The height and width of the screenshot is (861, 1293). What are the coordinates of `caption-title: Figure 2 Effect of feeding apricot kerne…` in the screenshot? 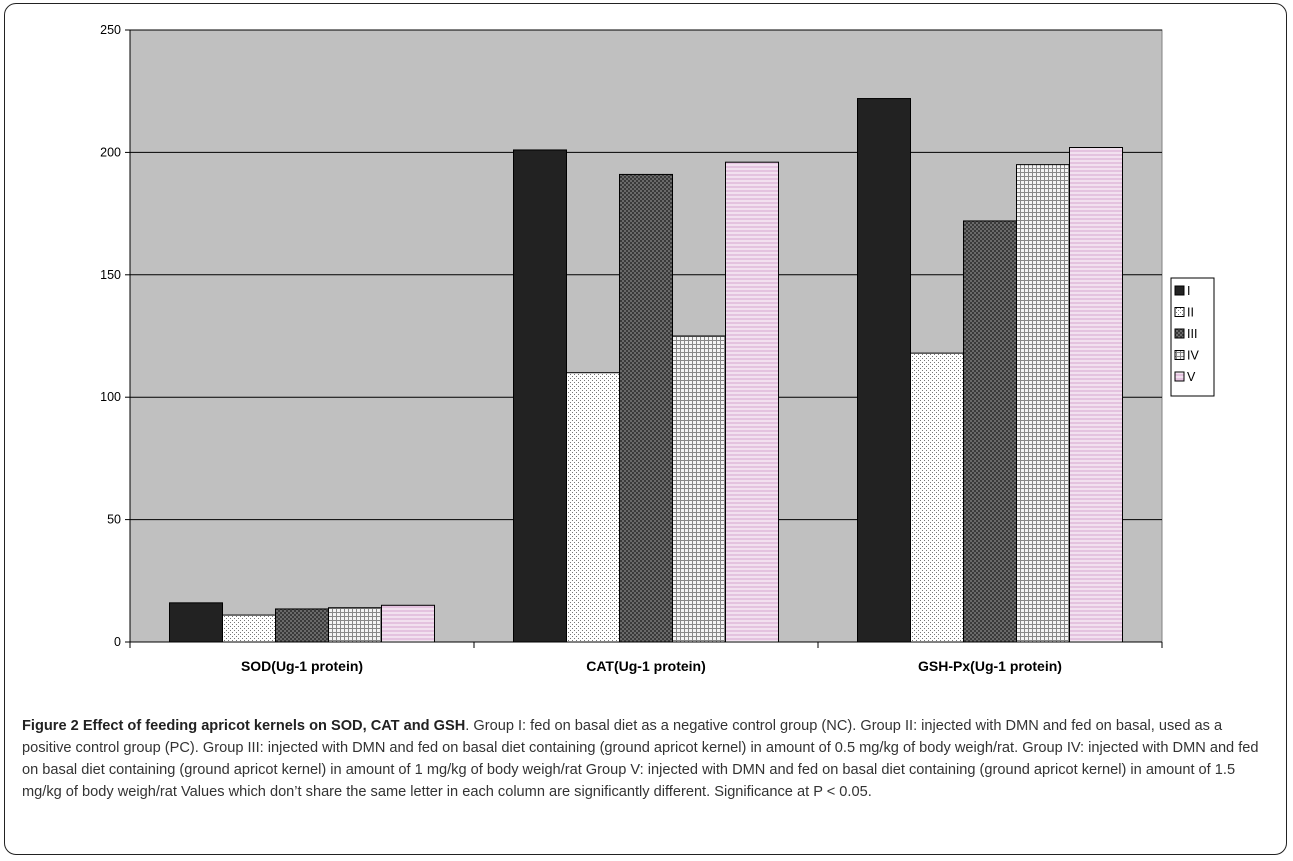 It's located at (244, 726).